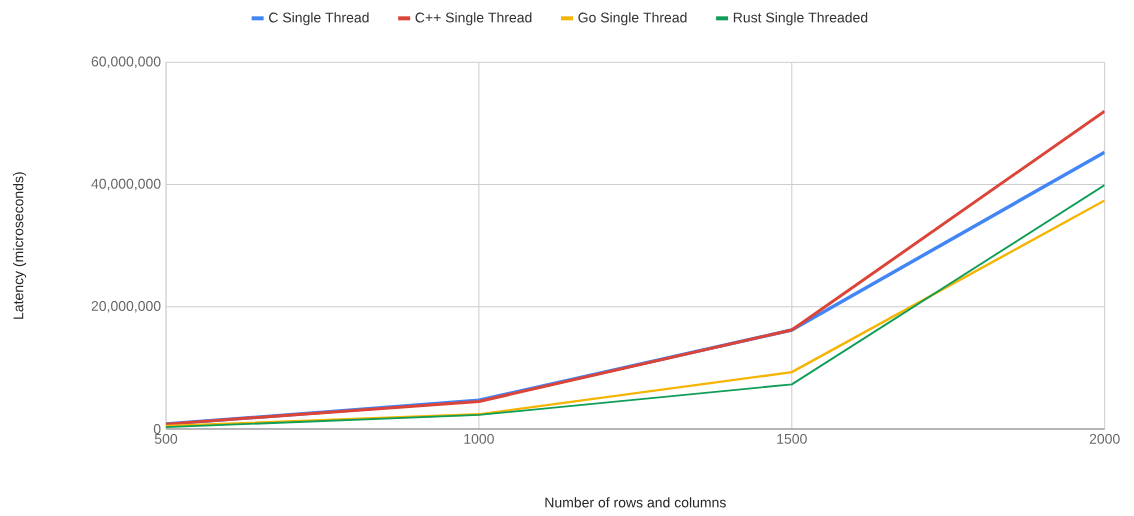 Image resolution: width=1134 pixels, height=516 pixels. I want to click on x-tick-label: 1000, so click(479, 438).